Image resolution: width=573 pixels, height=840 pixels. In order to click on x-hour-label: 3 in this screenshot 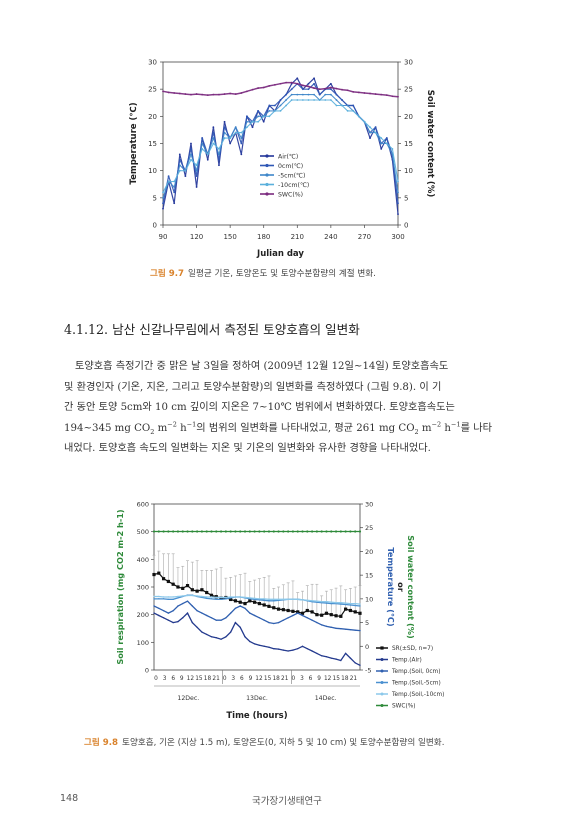, I will do `click(302, 679)`.